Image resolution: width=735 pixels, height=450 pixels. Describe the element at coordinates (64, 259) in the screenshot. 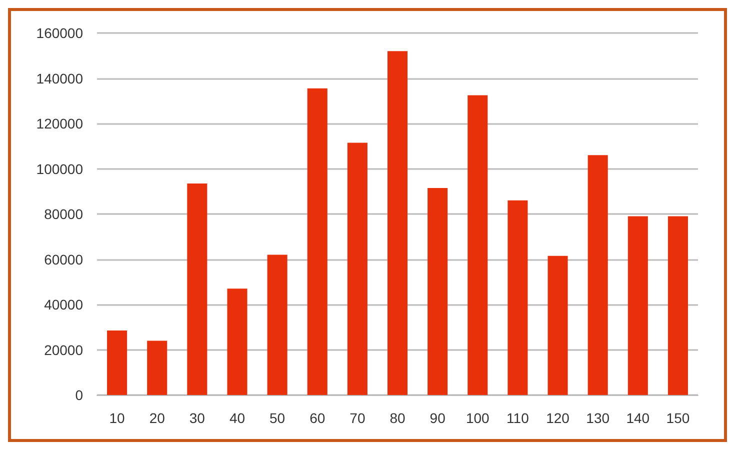

I see `y-tick-label: 60000` at that location.